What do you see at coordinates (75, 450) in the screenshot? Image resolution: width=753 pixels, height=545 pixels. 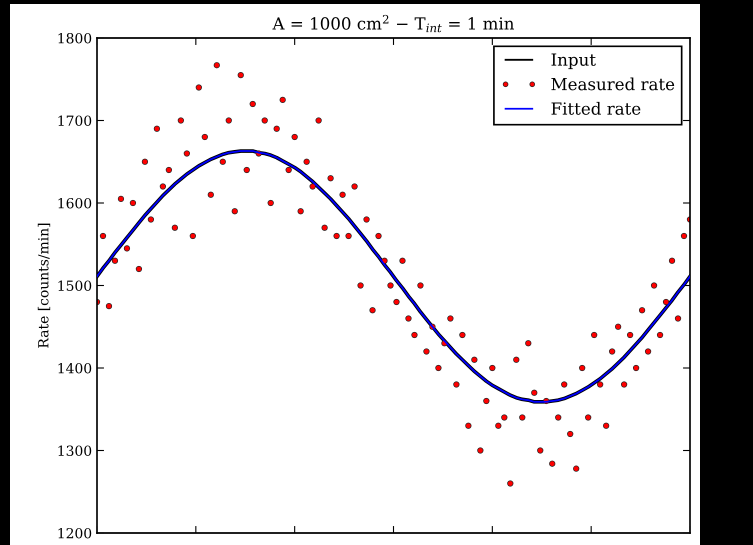 I see `y-tick-label: 1300` at bounding box center [75, 450].